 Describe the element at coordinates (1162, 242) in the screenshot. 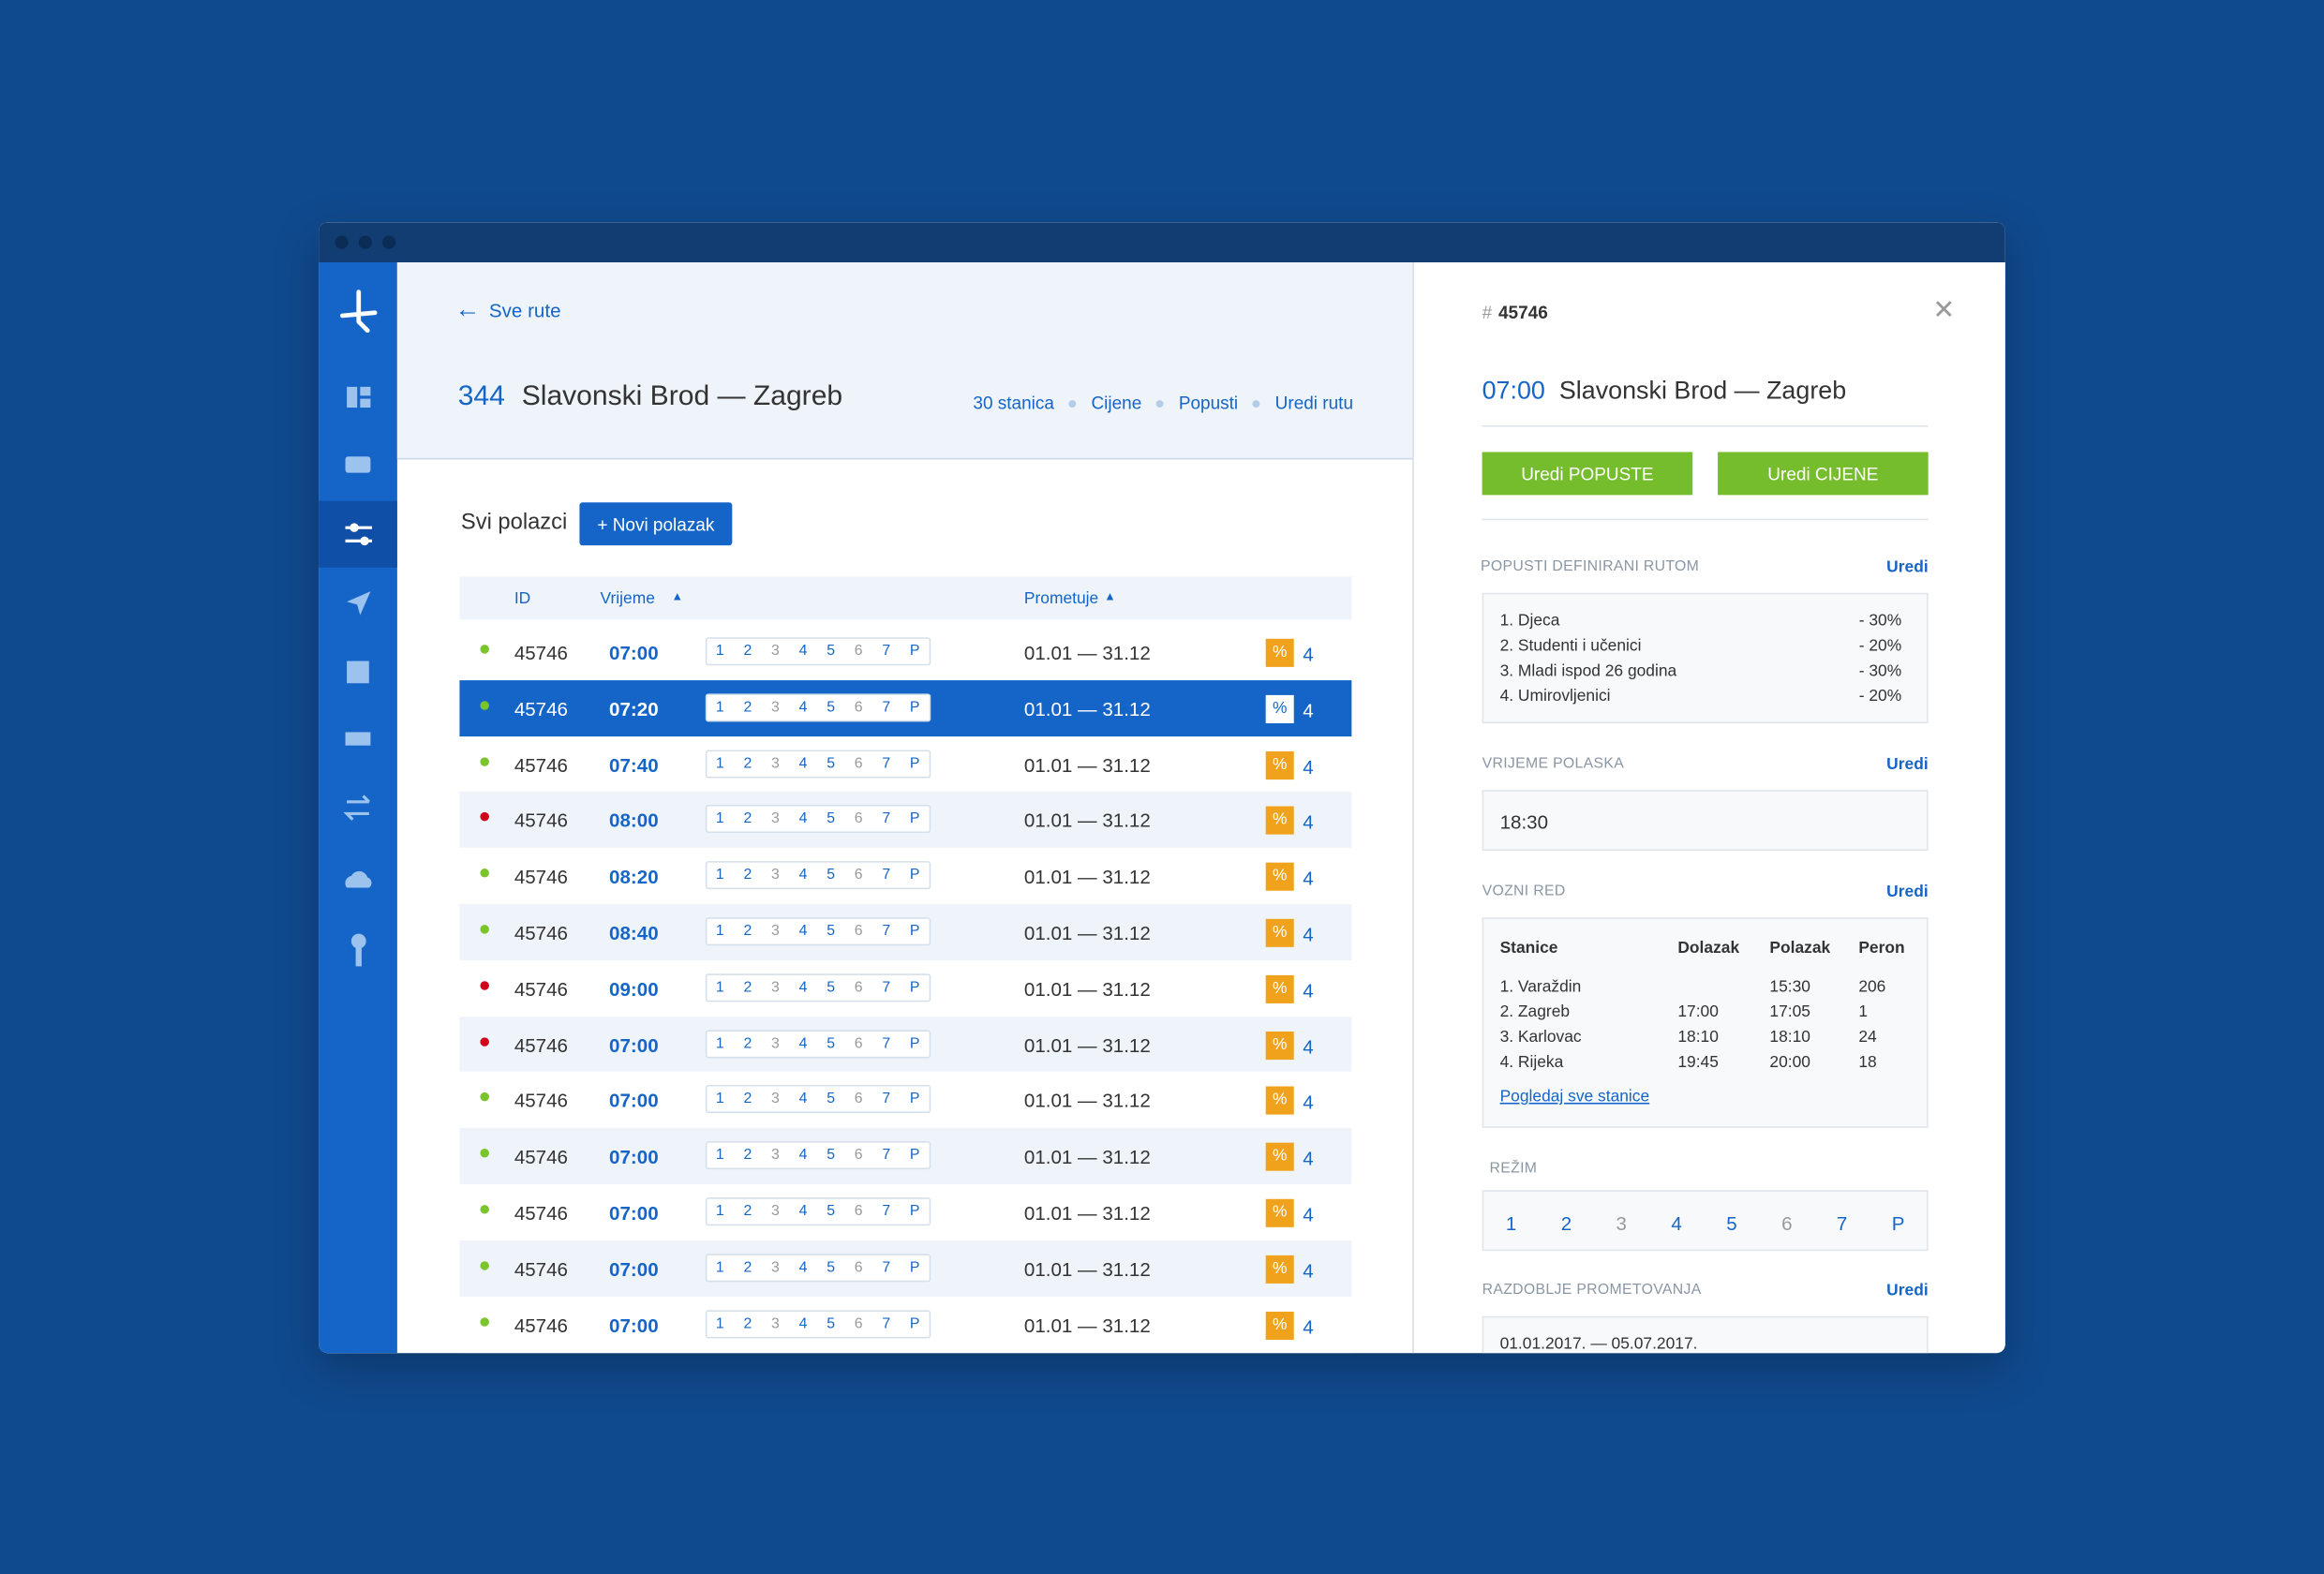

I see `title-bar` at that location.